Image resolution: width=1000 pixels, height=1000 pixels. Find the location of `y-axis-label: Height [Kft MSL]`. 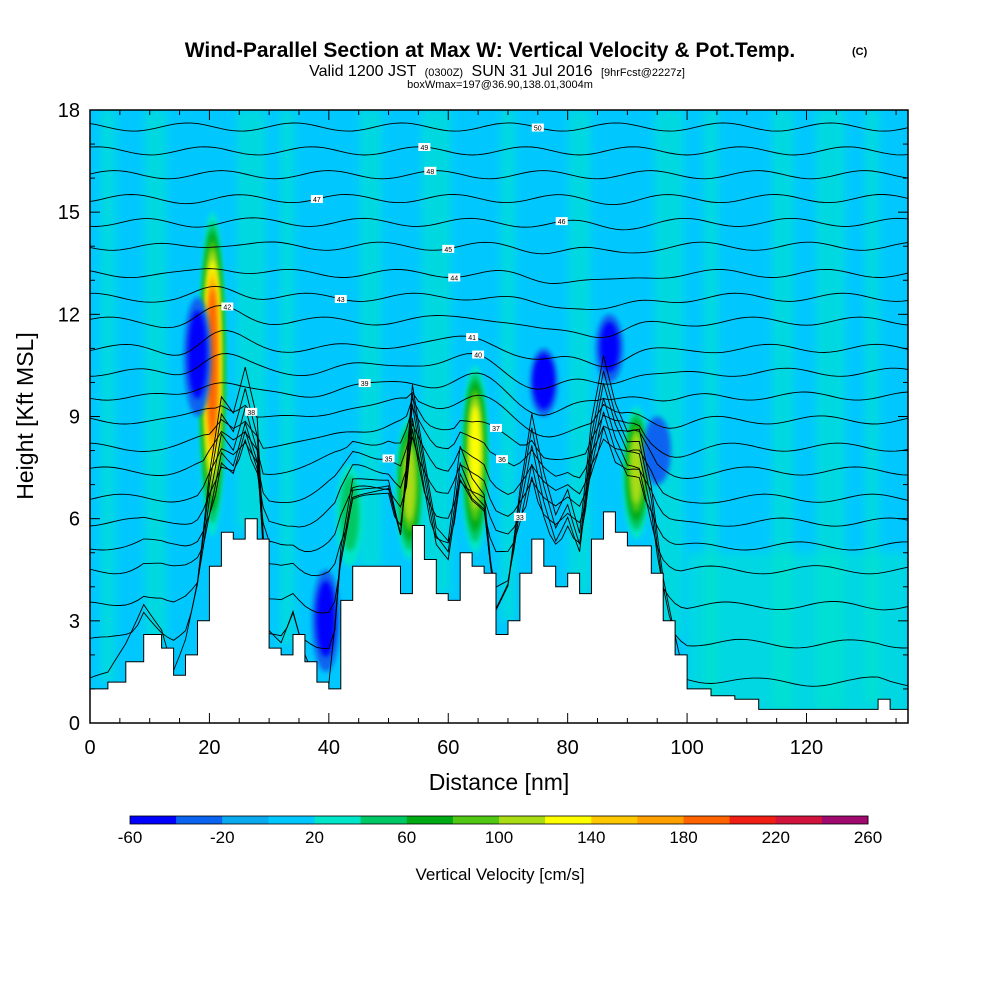

y-axis-label: Height [Kft MSL] is located at coordinates (25, 415).